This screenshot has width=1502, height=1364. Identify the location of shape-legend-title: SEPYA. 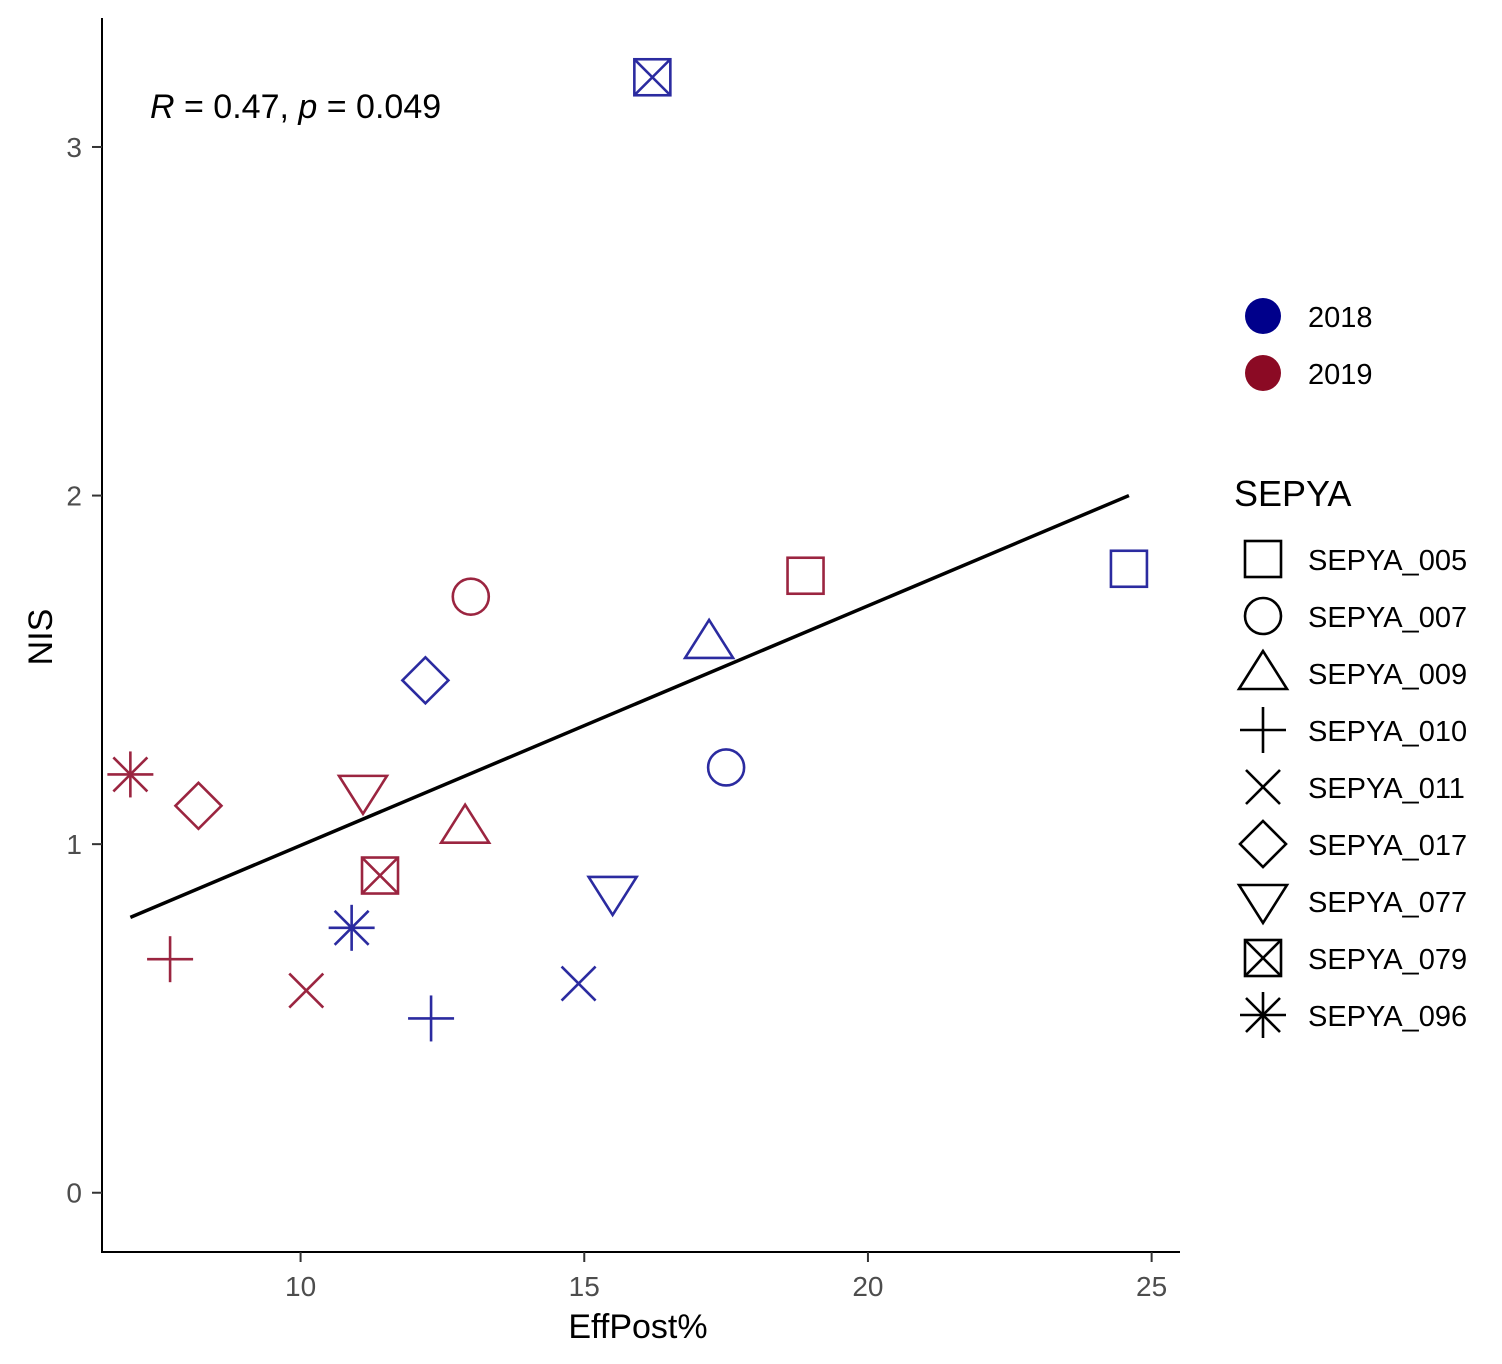
(1292, 493).